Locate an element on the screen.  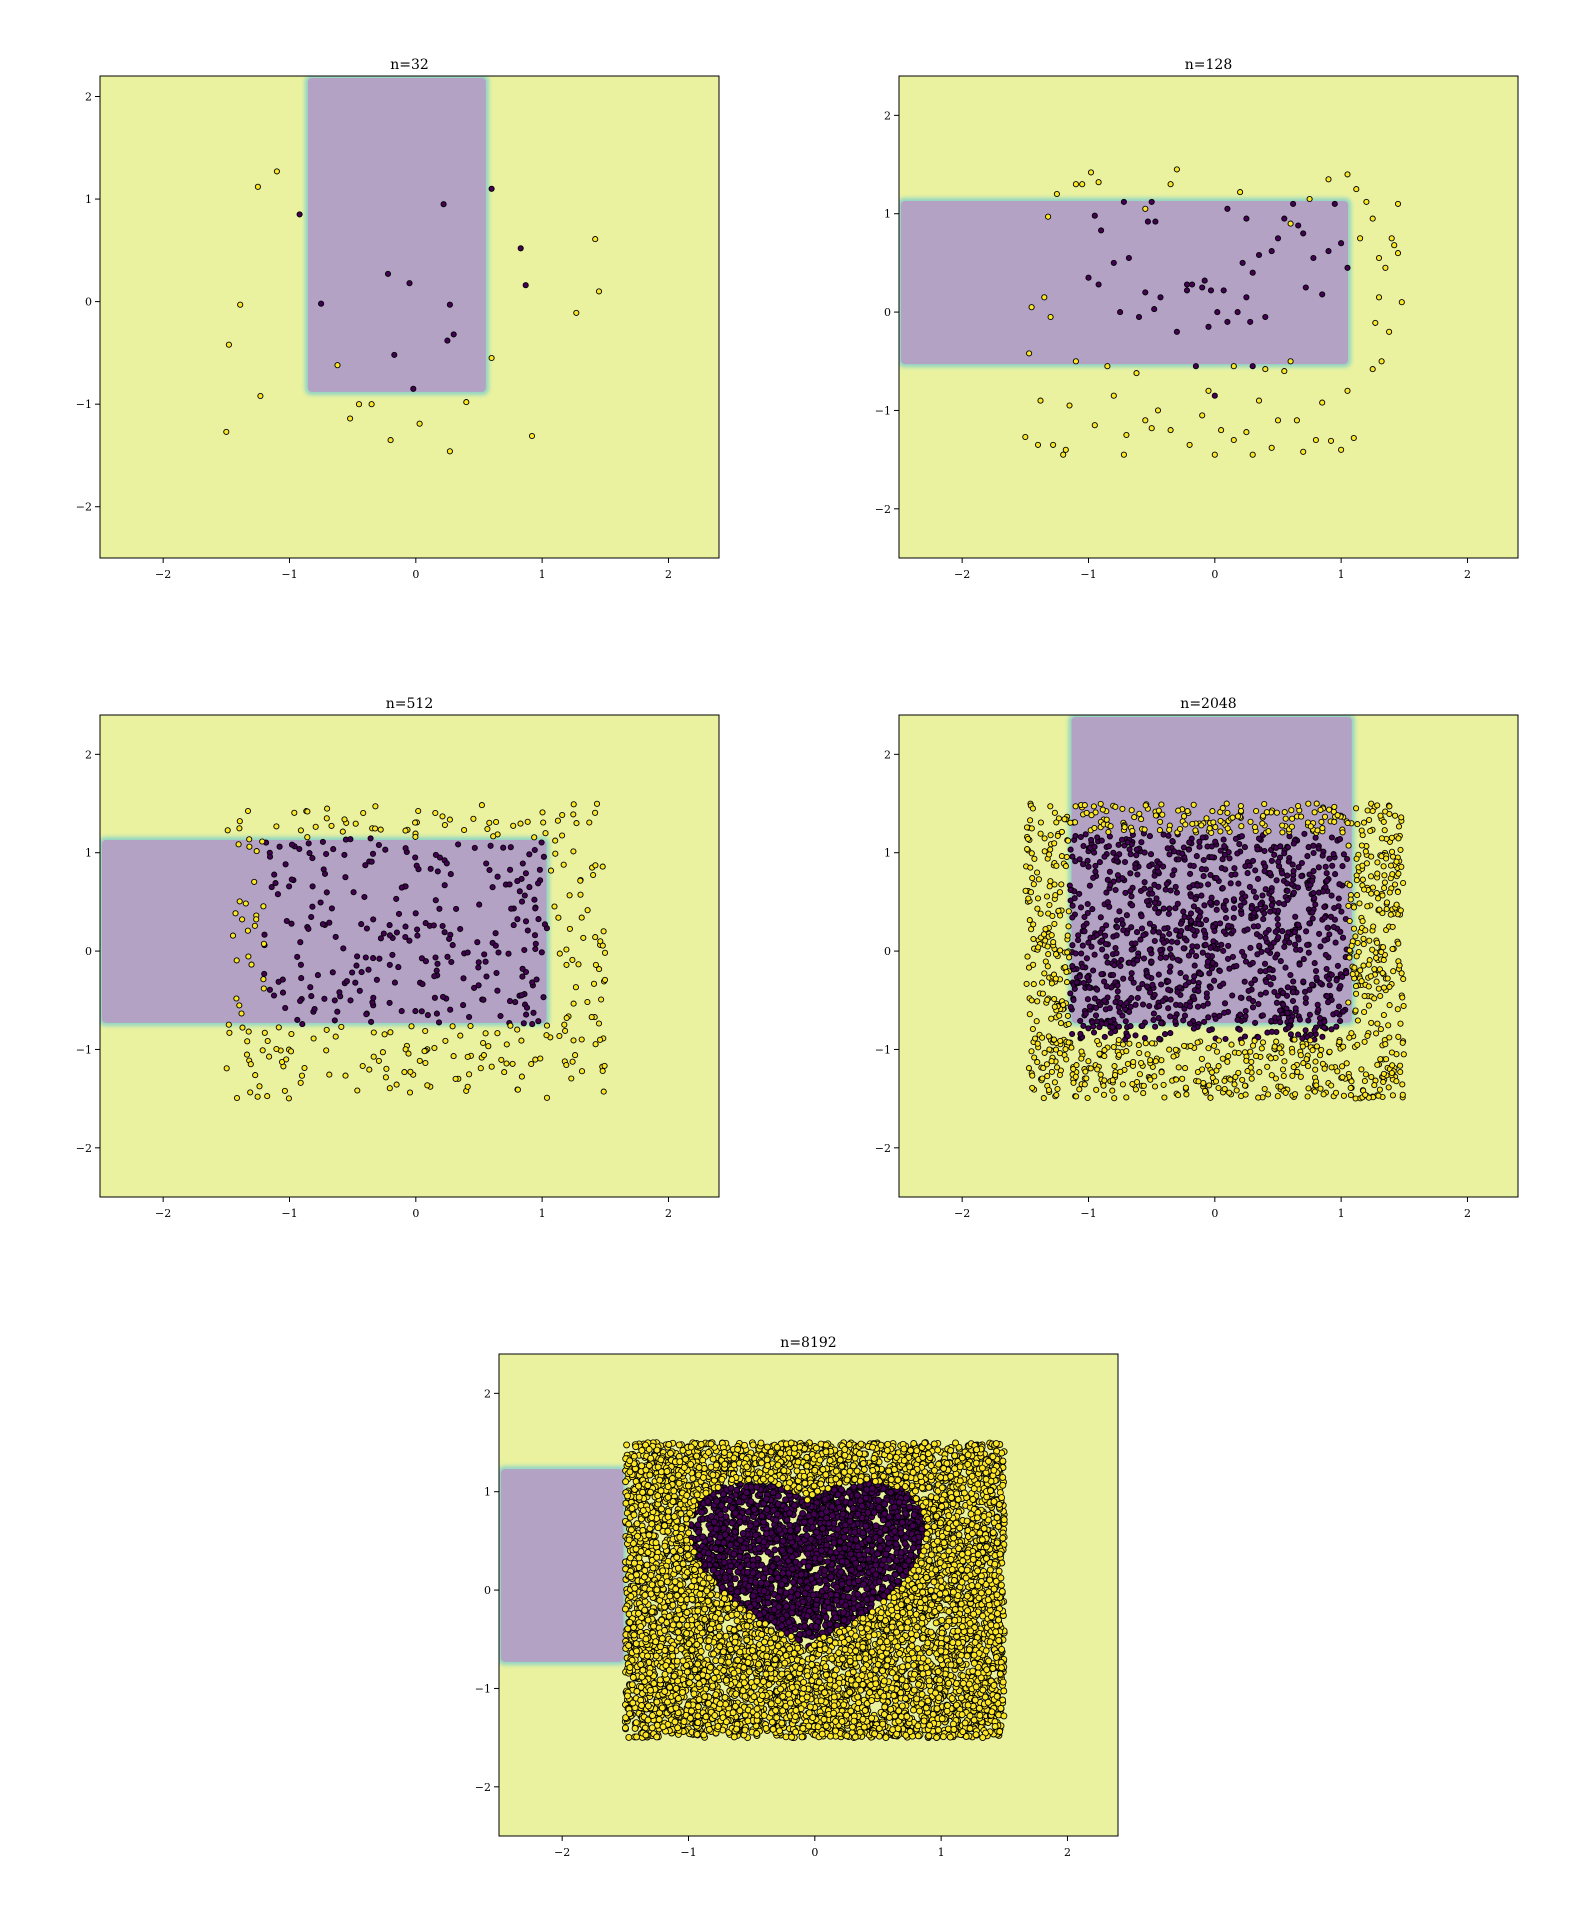
x-tick-label: −1 is located at coordinates (1088, 1213).